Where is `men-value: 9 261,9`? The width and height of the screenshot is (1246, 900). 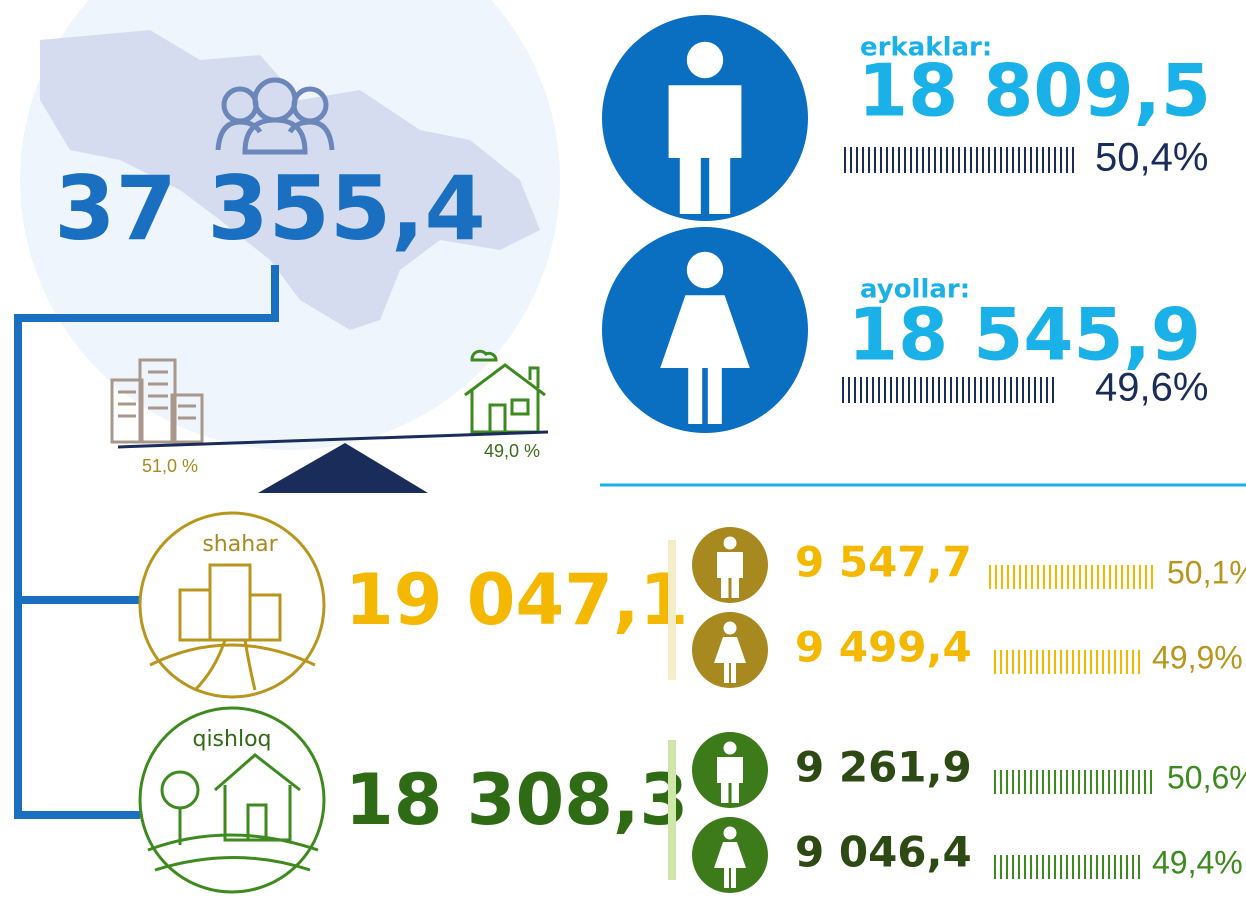 men-value: 9 261,9 is located at coordinates (883, 767).